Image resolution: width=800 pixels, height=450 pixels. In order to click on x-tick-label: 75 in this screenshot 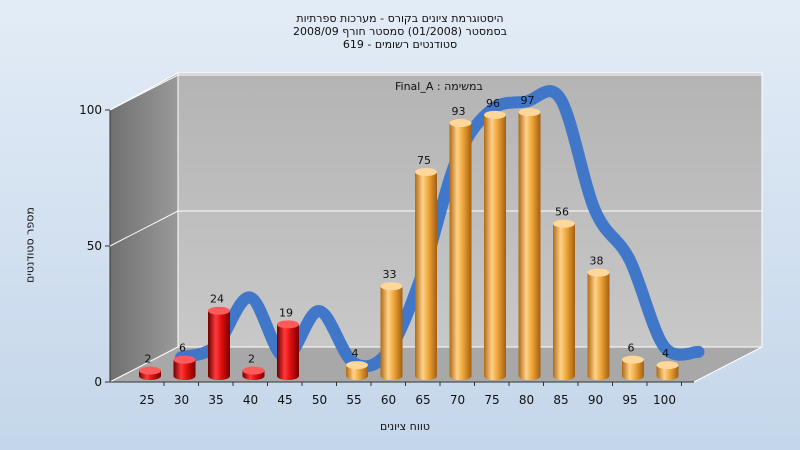, I will do `click(491, 400)`.